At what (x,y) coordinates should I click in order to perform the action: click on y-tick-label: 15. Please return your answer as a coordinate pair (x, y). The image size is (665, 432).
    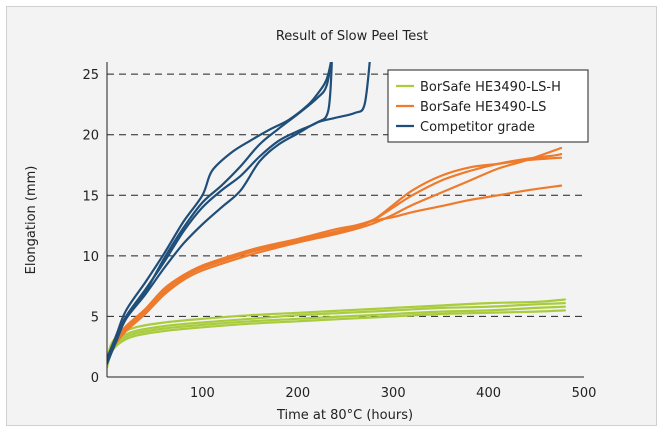
    Looking at the image, I should click on (90, 196).